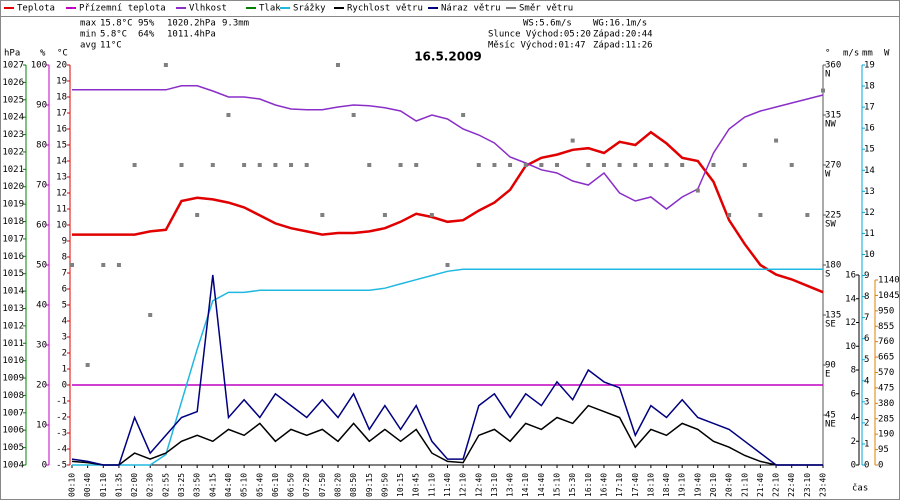  Describe the element at coordinates (309, 9) in the screenshot. I see `legend-label: Srážky` at that location.